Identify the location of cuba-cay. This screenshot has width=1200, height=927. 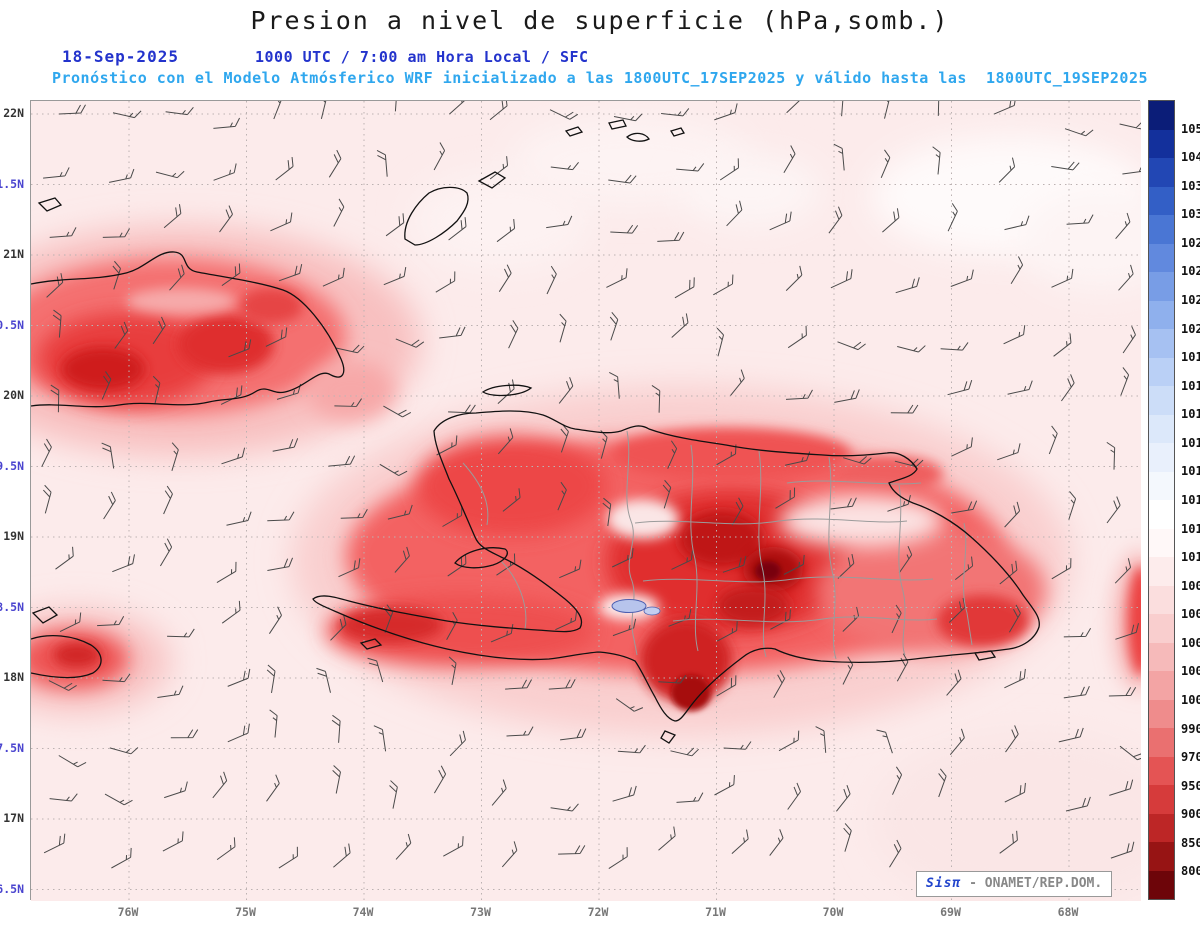
(50, 204).